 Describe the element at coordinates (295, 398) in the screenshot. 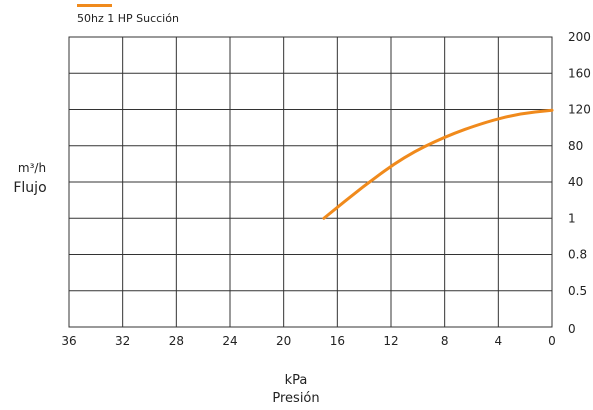

I see `x-axis-title: Presión` at that location.